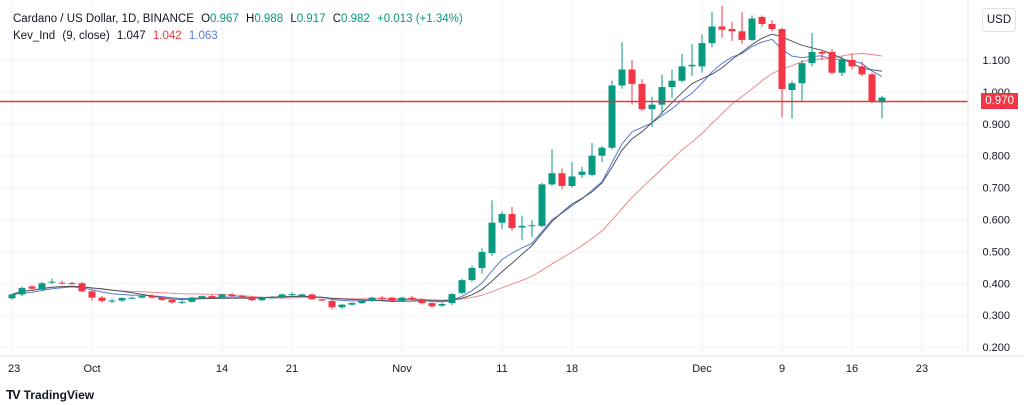 This screenshot has width=1024, height=405. What do you see at coordinates (572, 369) in the screenshot?
I see `time-tick-label: 18` at bounding box center [572, 369].